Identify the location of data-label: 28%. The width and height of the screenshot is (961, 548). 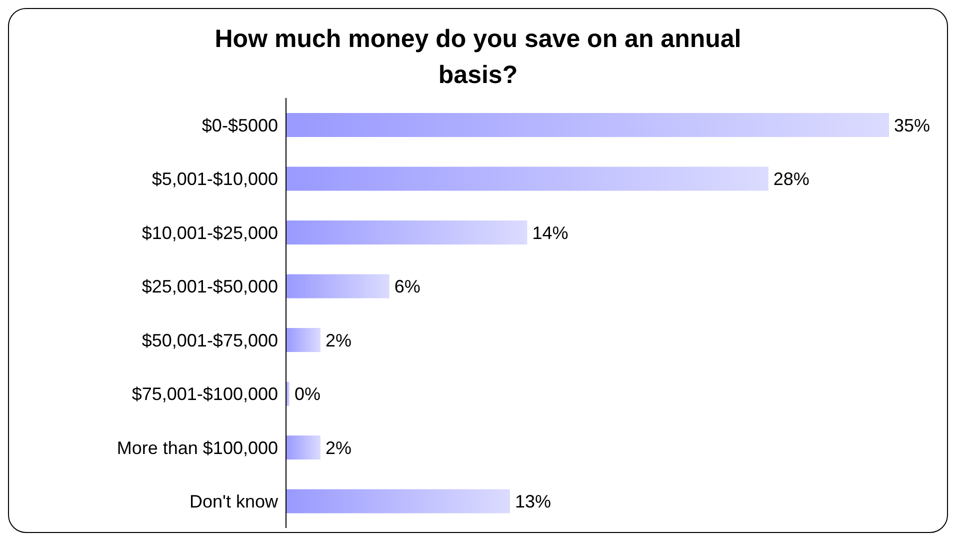
(791, 179).